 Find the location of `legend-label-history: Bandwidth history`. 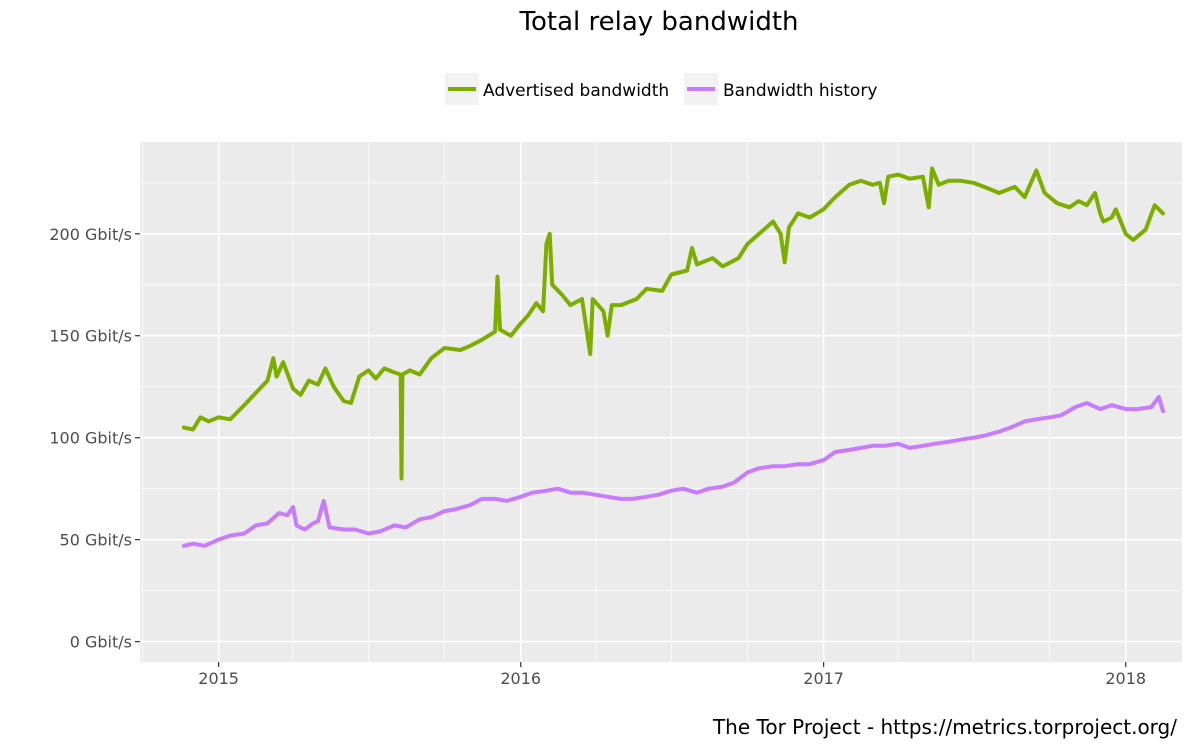

legend-label-history: Bandwidth history is located at coordinates (800, 91).